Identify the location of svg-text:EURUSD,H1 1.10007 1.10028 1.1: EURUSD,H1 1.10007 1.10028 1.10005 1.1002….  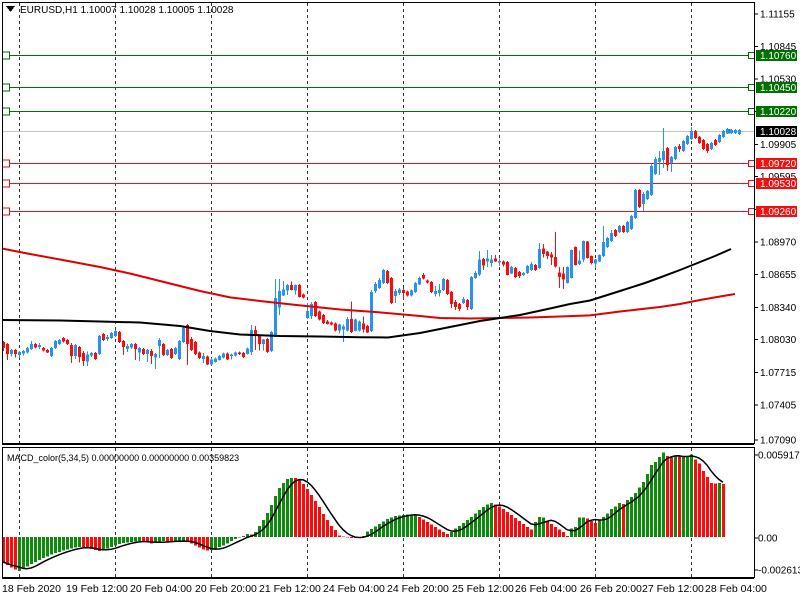
(127, 10).